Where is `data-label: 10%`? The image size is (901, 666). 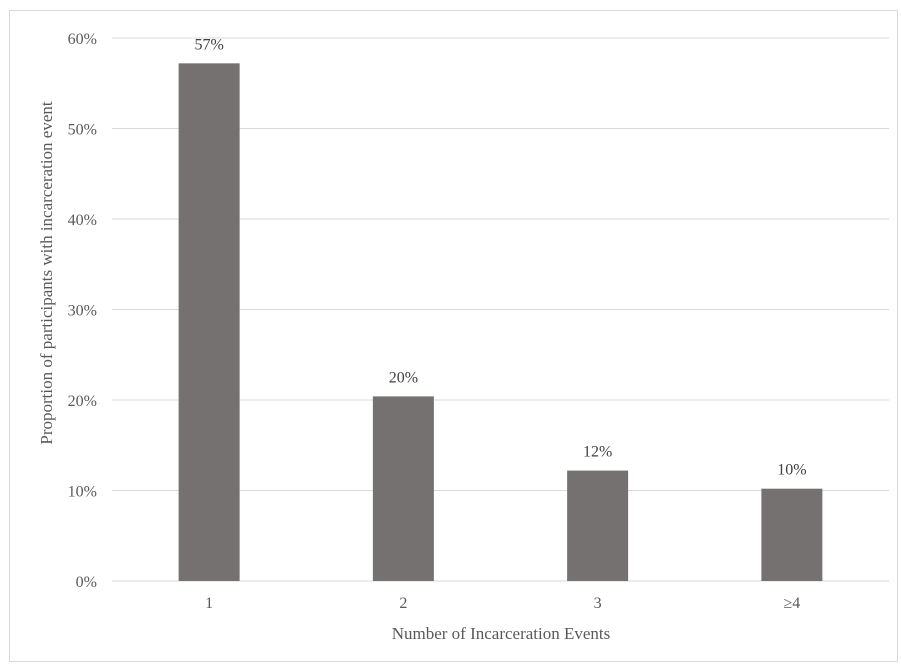 data-label: 10% is located at coordinates (791, 470).